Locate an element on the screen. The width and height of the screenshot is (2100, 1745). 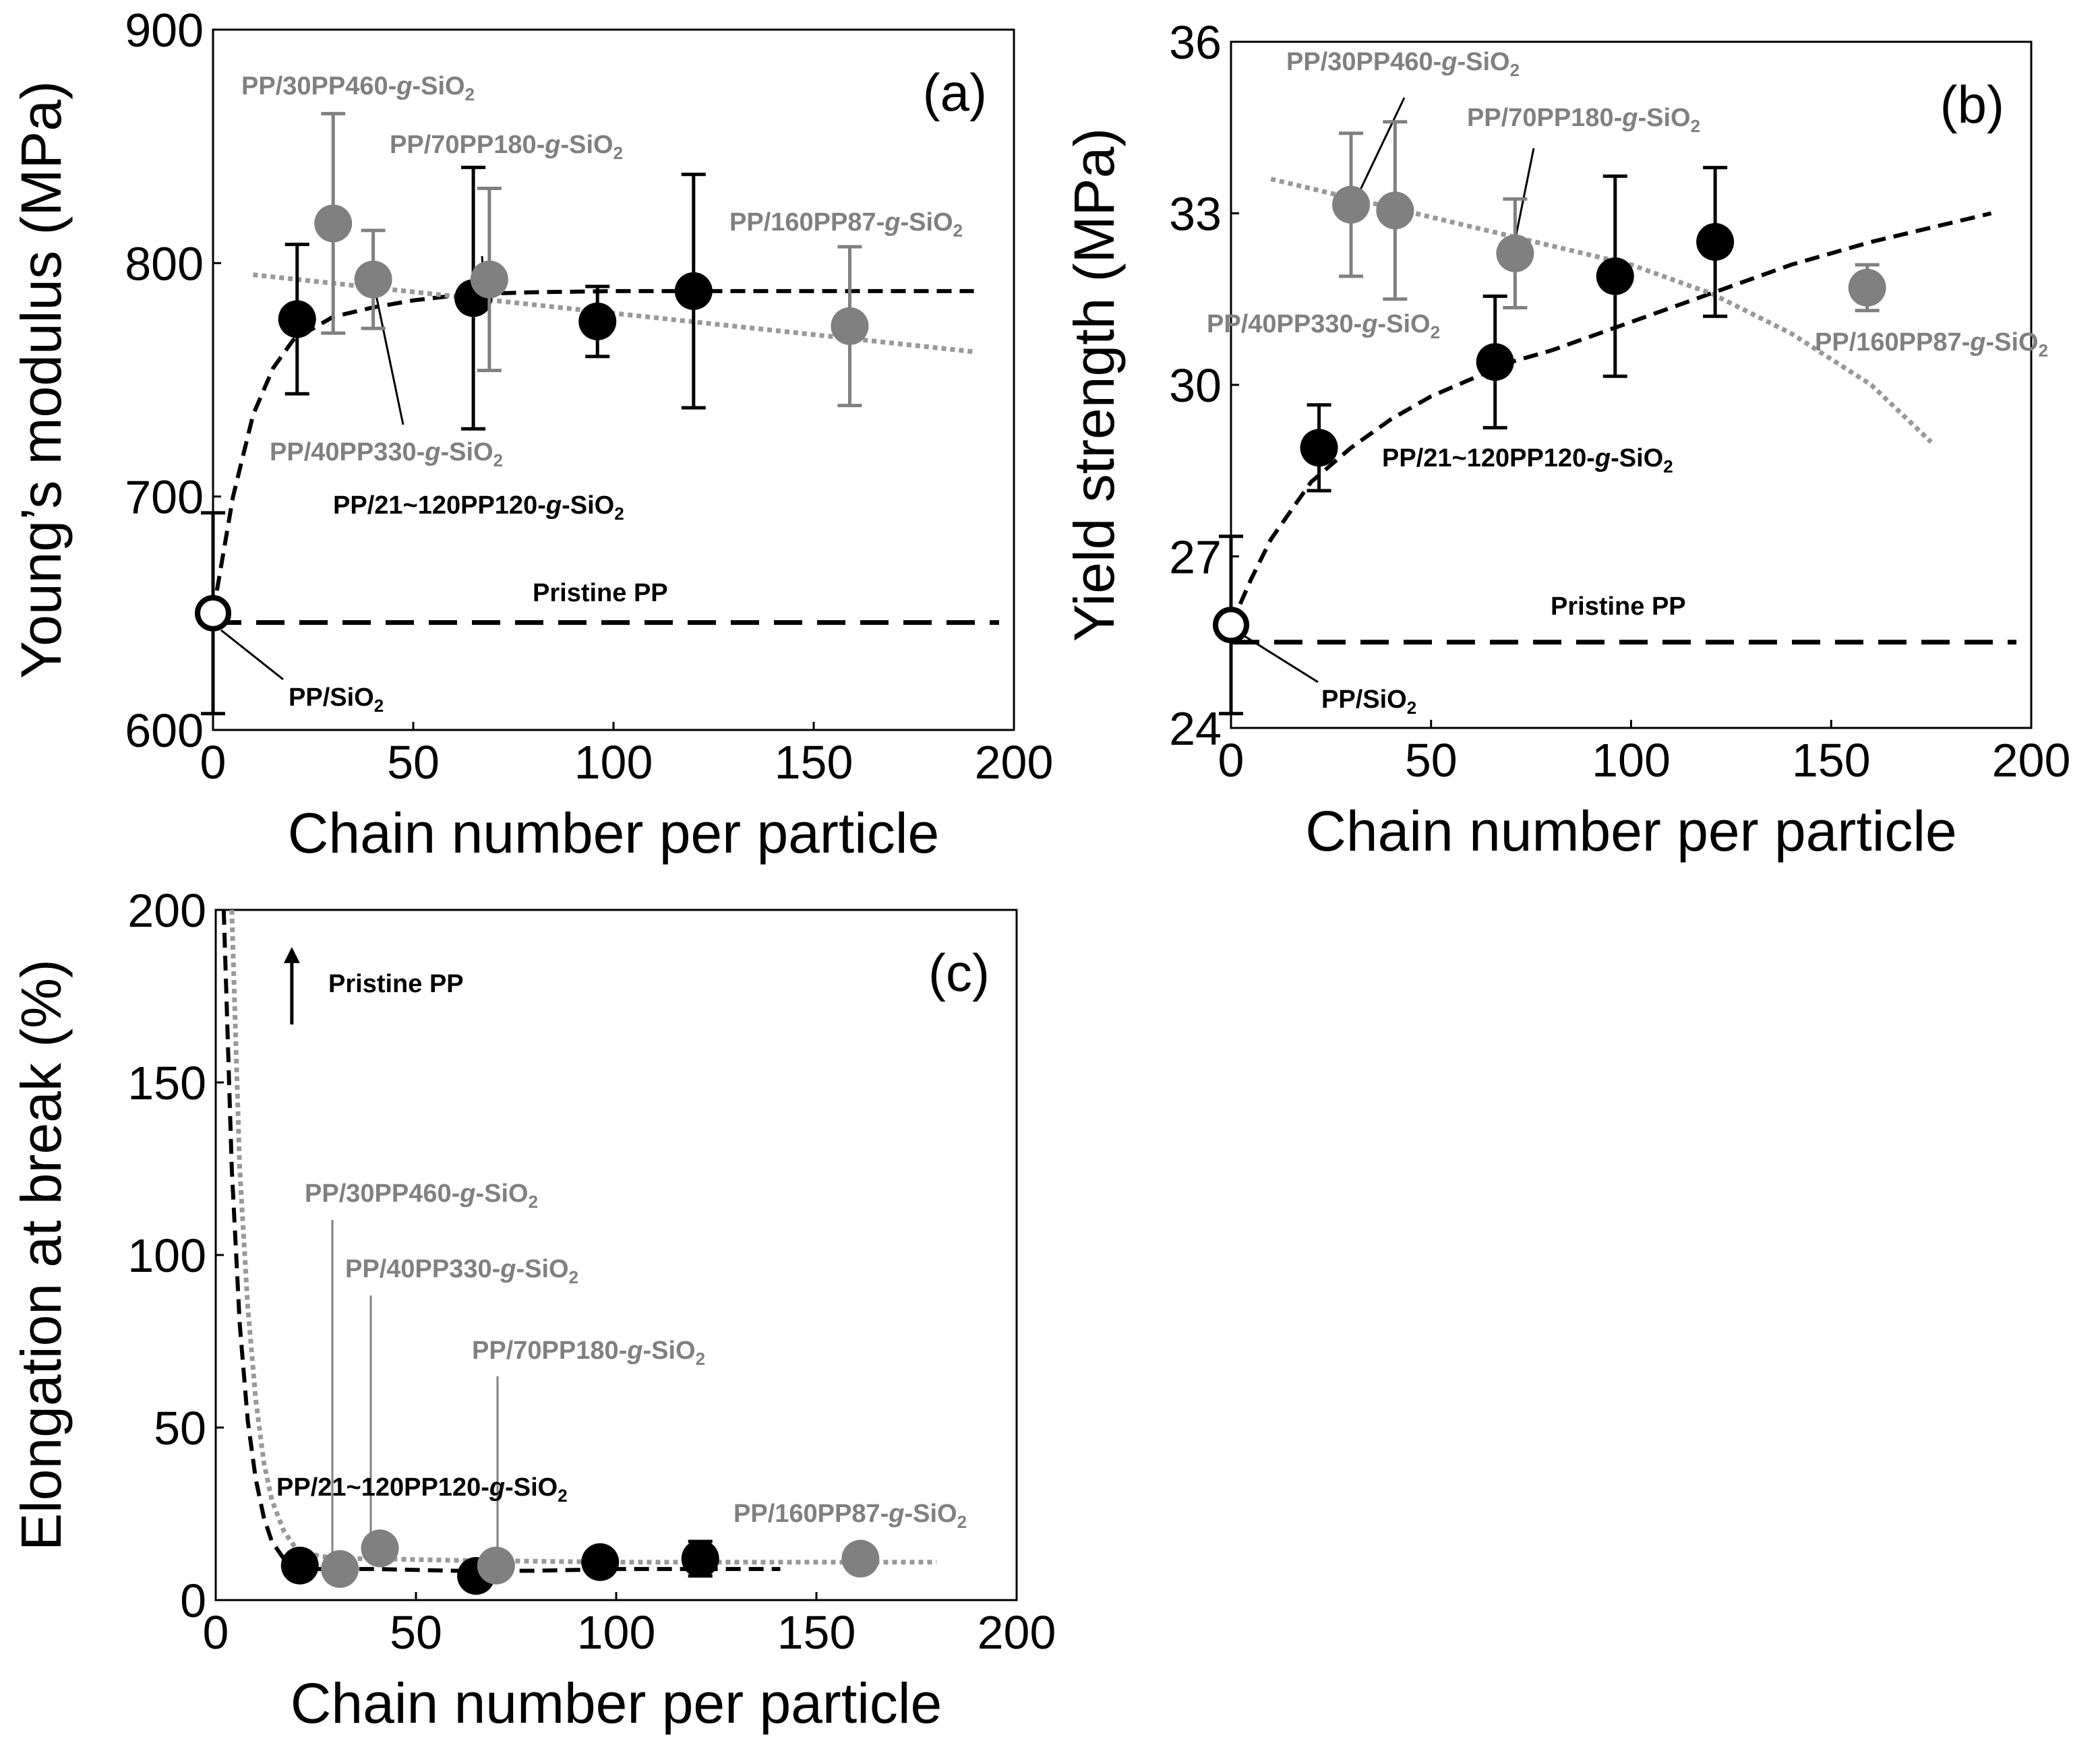
y-tick-label: 800 is located at coordinates (164, 264).